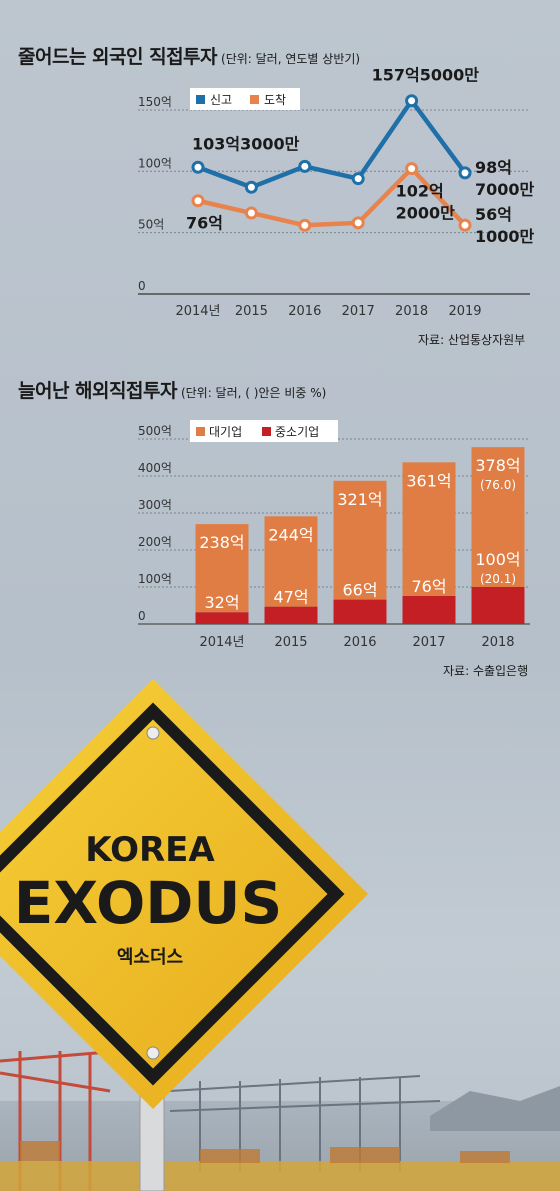 This screenshot has width=560, height=1191. I want to click on legend-box, so click(245, 99).